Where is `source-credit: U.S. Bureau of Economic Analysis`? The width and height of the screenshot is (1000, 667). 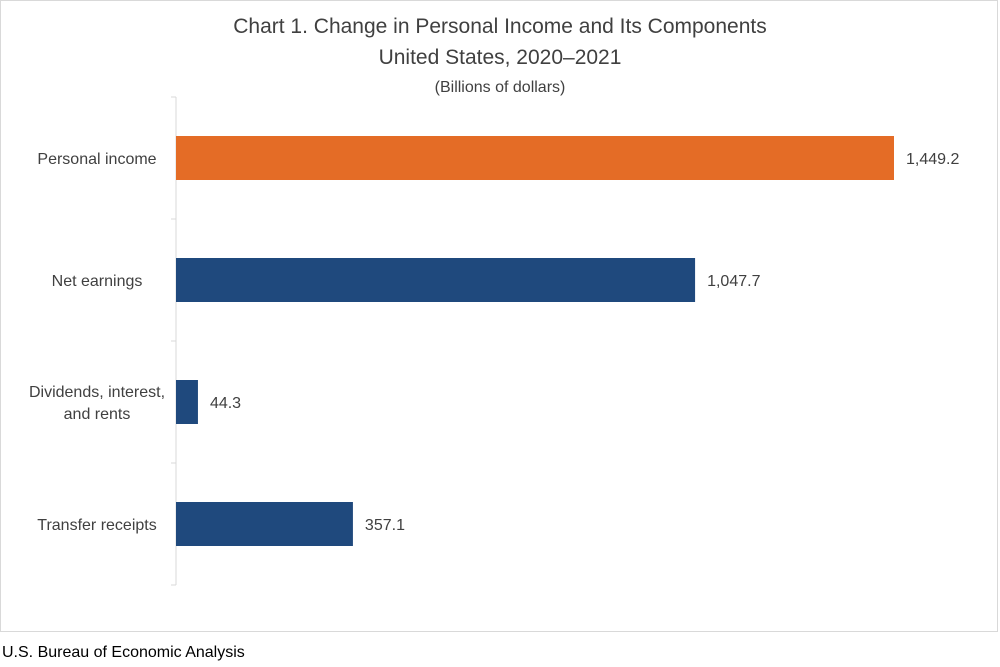
source-credit: U.S. Bureau of Economic Analysis is located at coordinates (123, 652).